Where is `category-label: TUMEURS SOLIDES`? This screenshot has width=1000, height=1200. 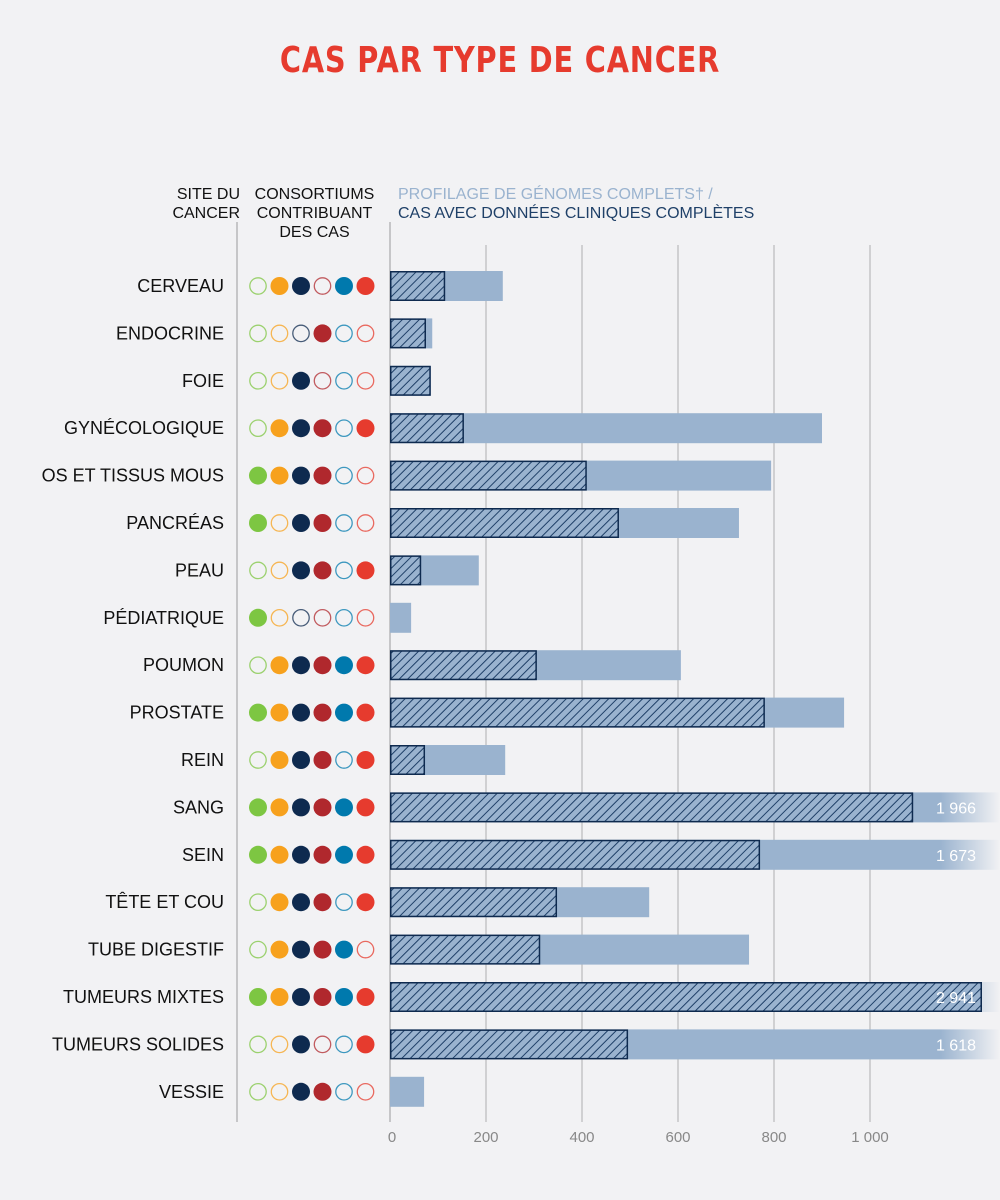
category-label: TUMEURS SOLIDES is located at coordinates (138, 1044).